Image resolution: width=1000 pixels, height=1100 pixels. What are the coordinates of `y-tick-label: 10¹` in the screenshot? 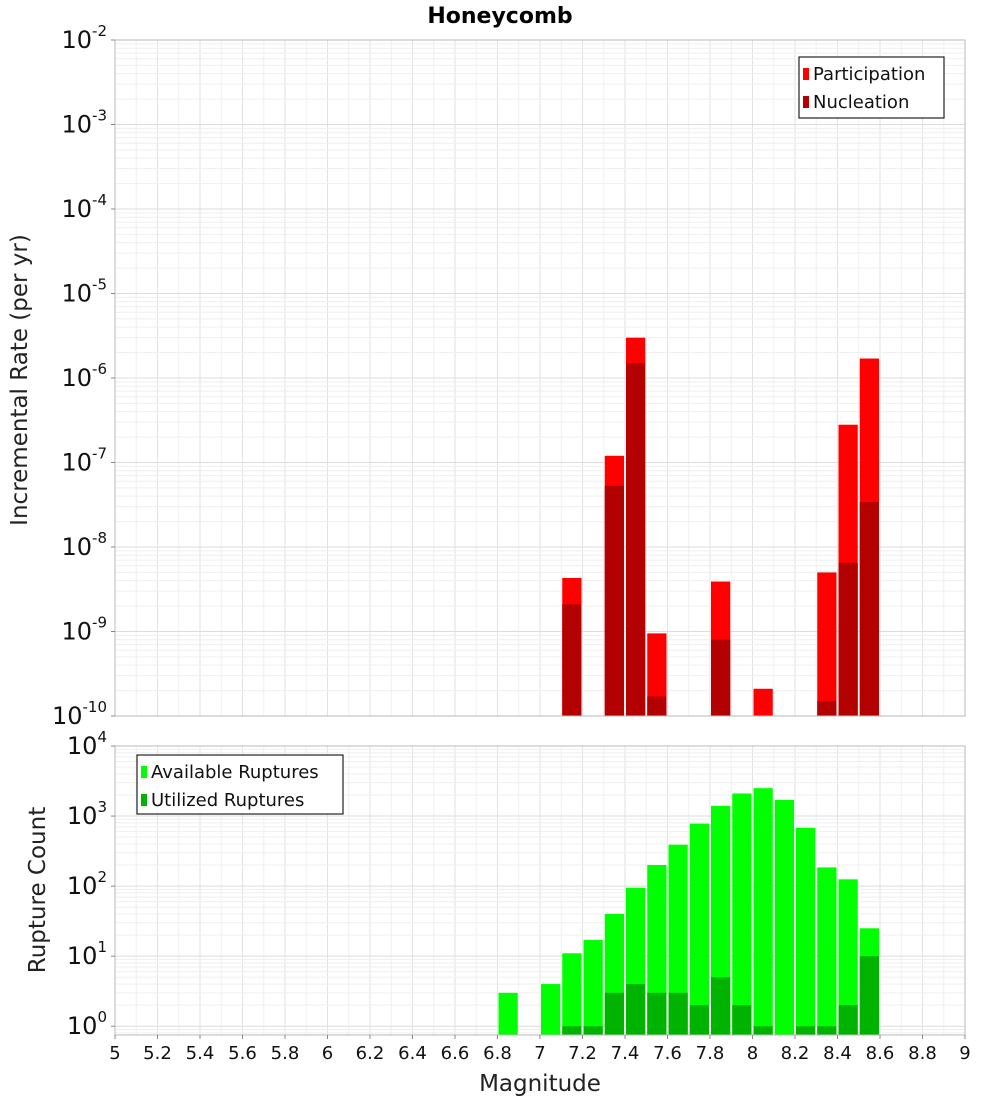 It's located at (87, 954).